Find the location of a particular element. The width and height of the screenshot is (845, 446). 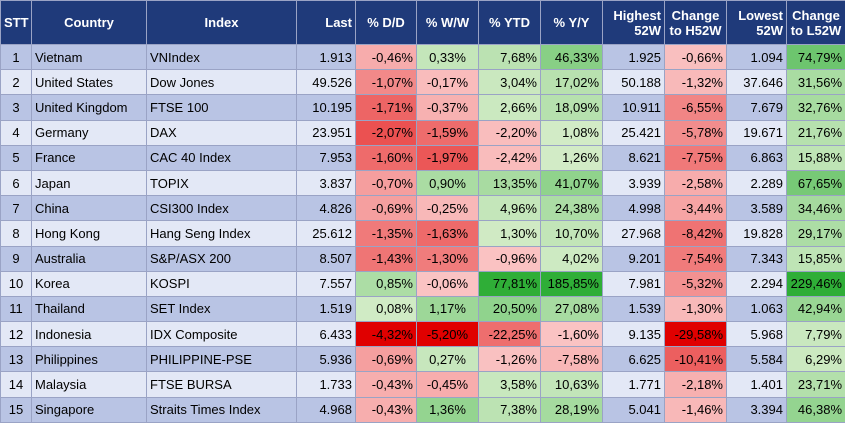

header-low52: Lowest 52W is located at coordinates (756, 22).